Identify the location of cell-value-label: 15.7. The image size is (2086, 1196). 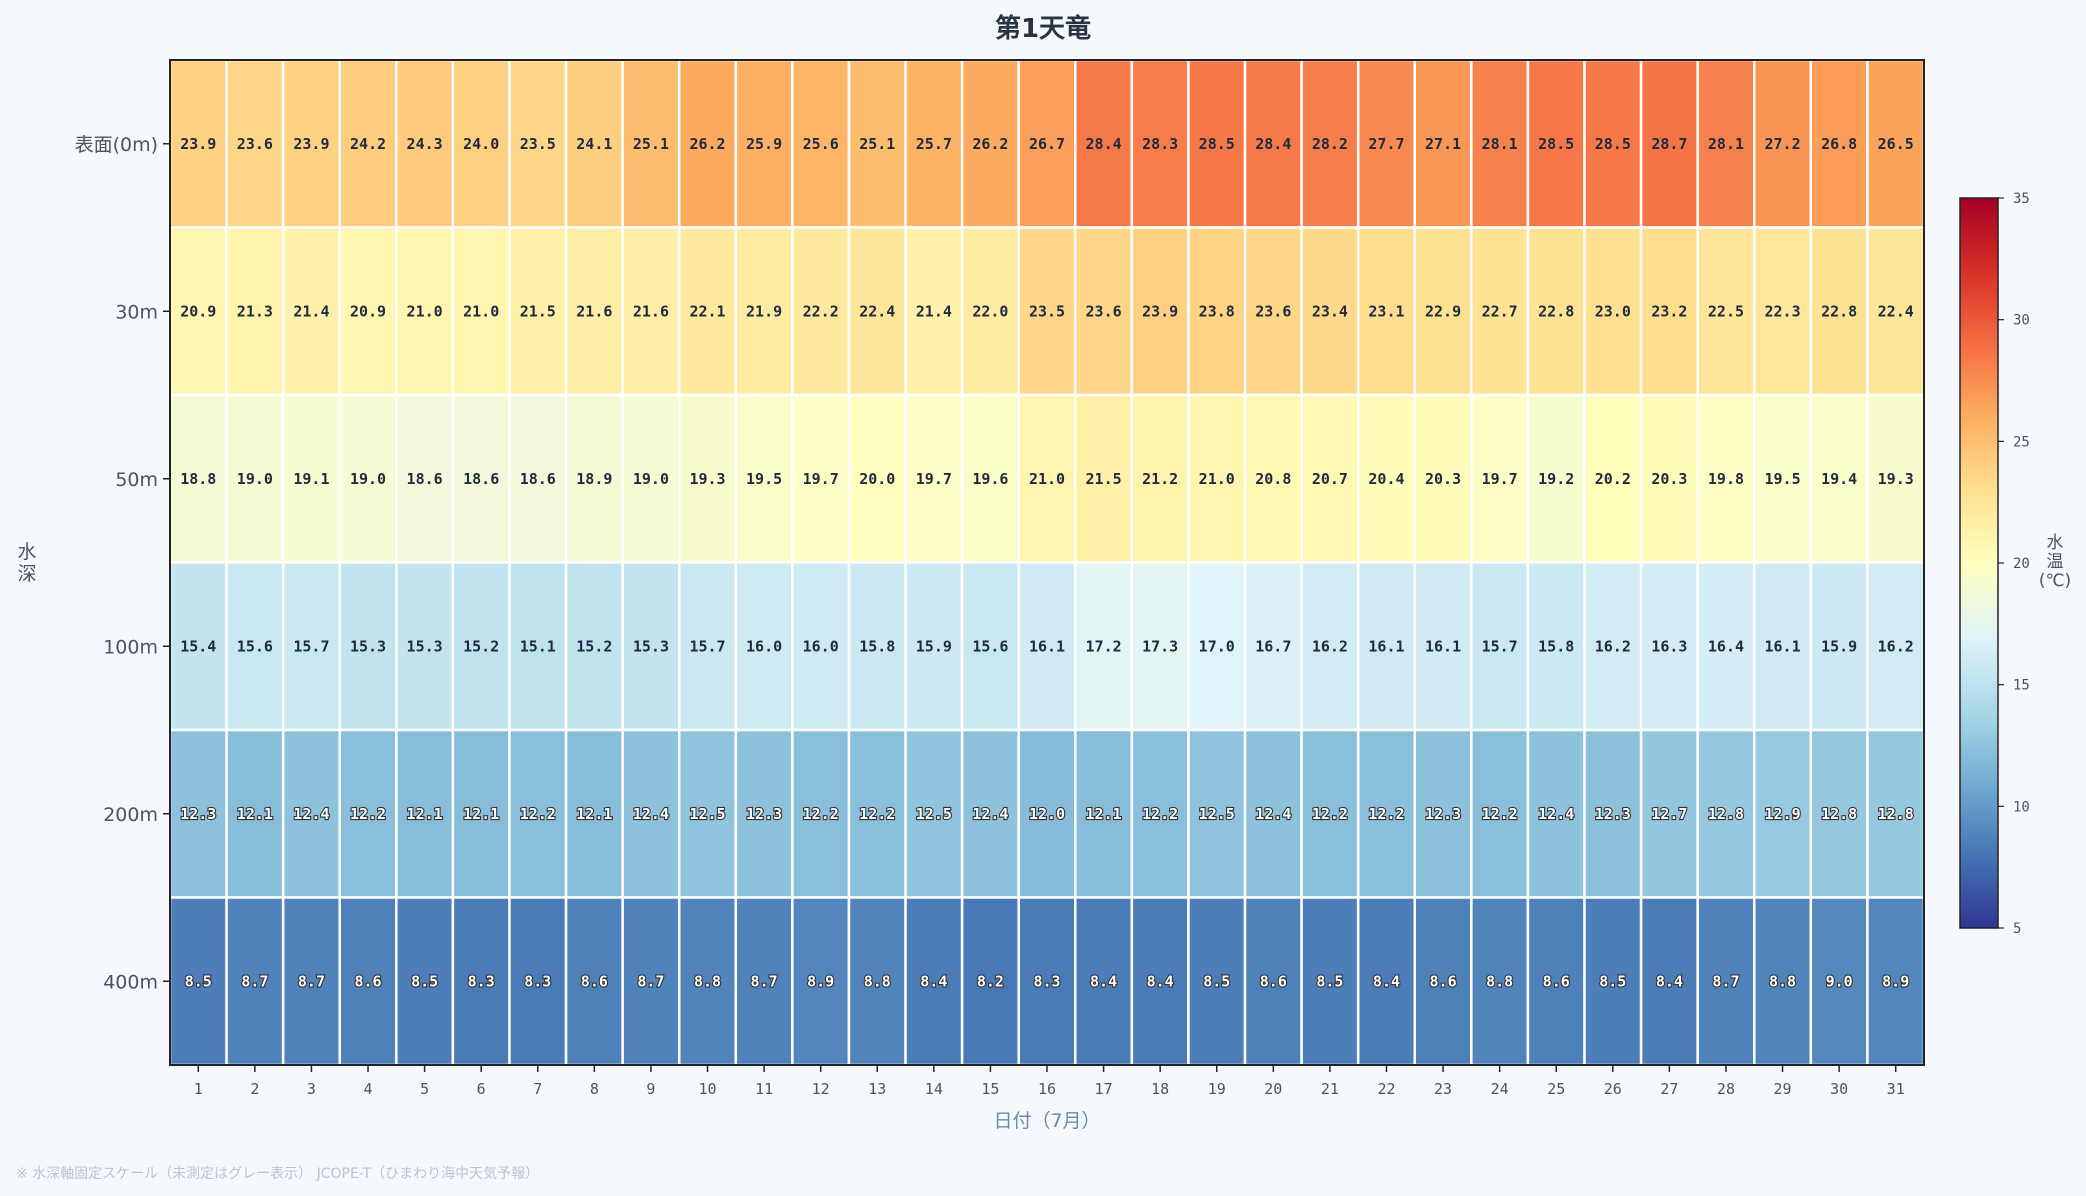
(707, 646).